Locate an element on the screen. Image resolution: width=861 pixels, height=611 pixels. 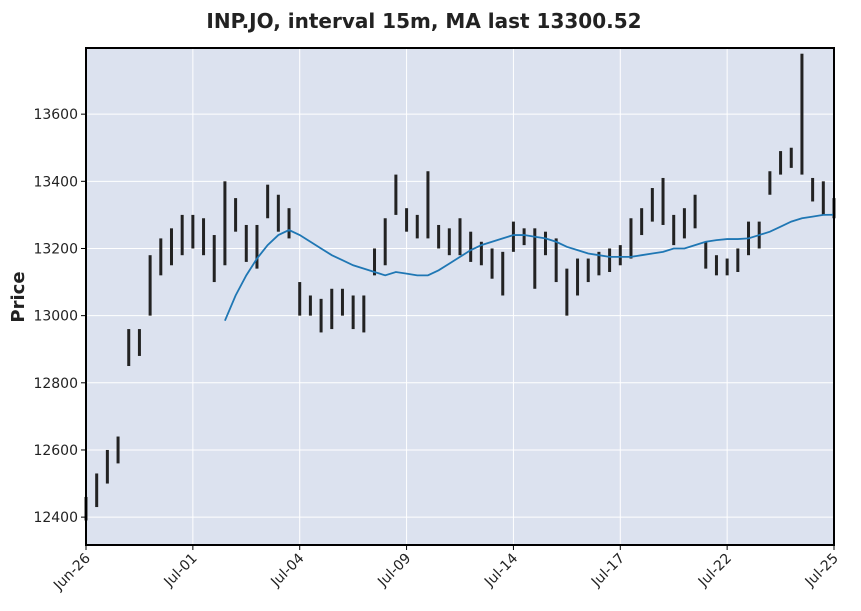
y-tick-label: 13200 is located at coordinates (55, 249).